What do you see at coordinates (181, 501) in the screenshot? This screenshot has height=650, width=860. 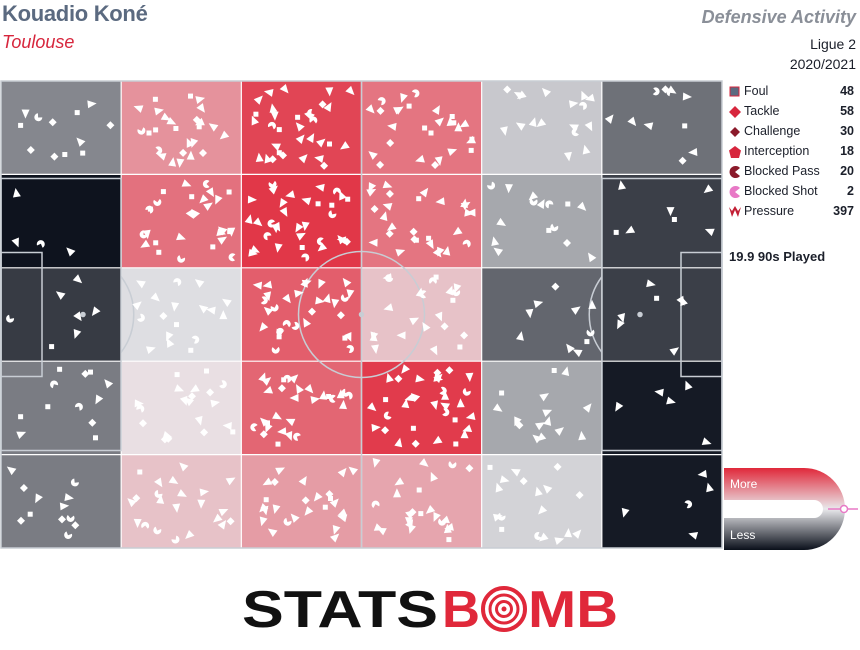 I see `heatmap-cell` at bounding box center [181, 501].